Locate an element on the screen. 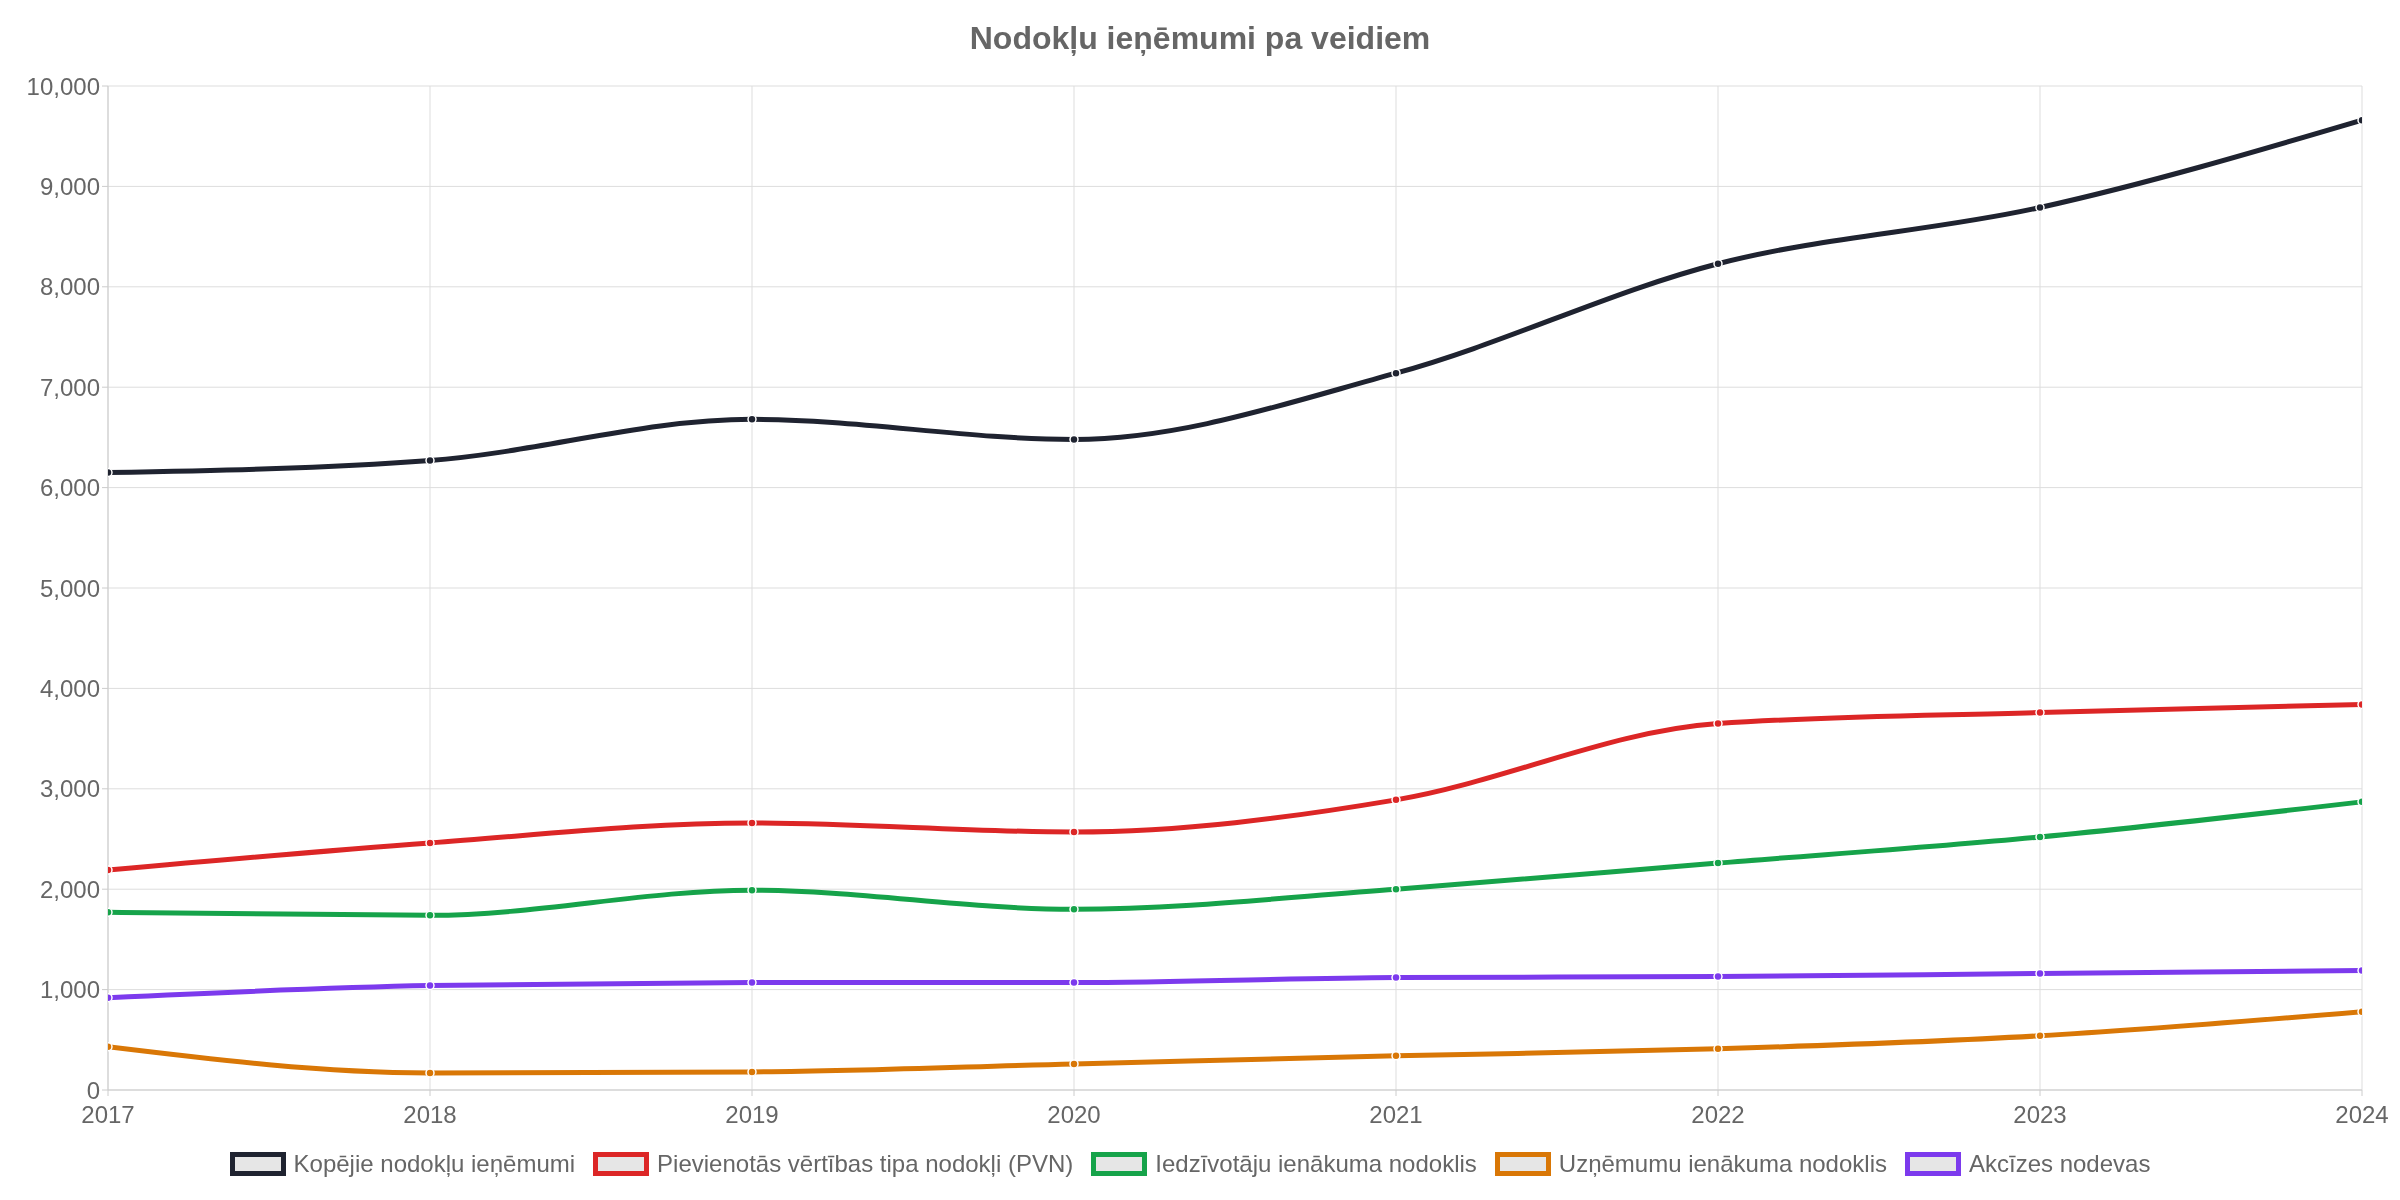 The height and width of the screenshot is (1200, 2400). y-tick-label: 9,000 is located at coordinates (69, 186).